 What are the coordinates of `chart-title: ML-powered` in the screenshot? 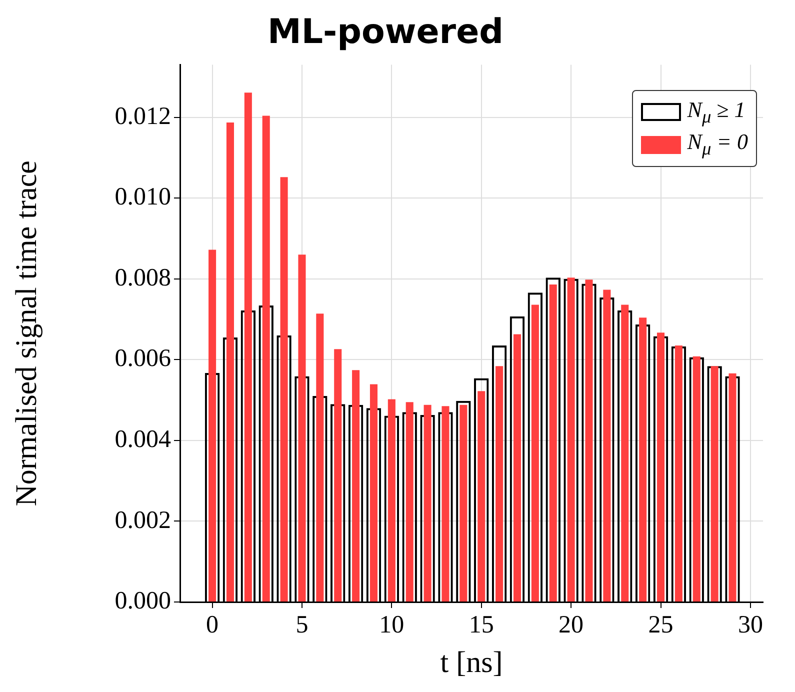 It's located at (386, 32).